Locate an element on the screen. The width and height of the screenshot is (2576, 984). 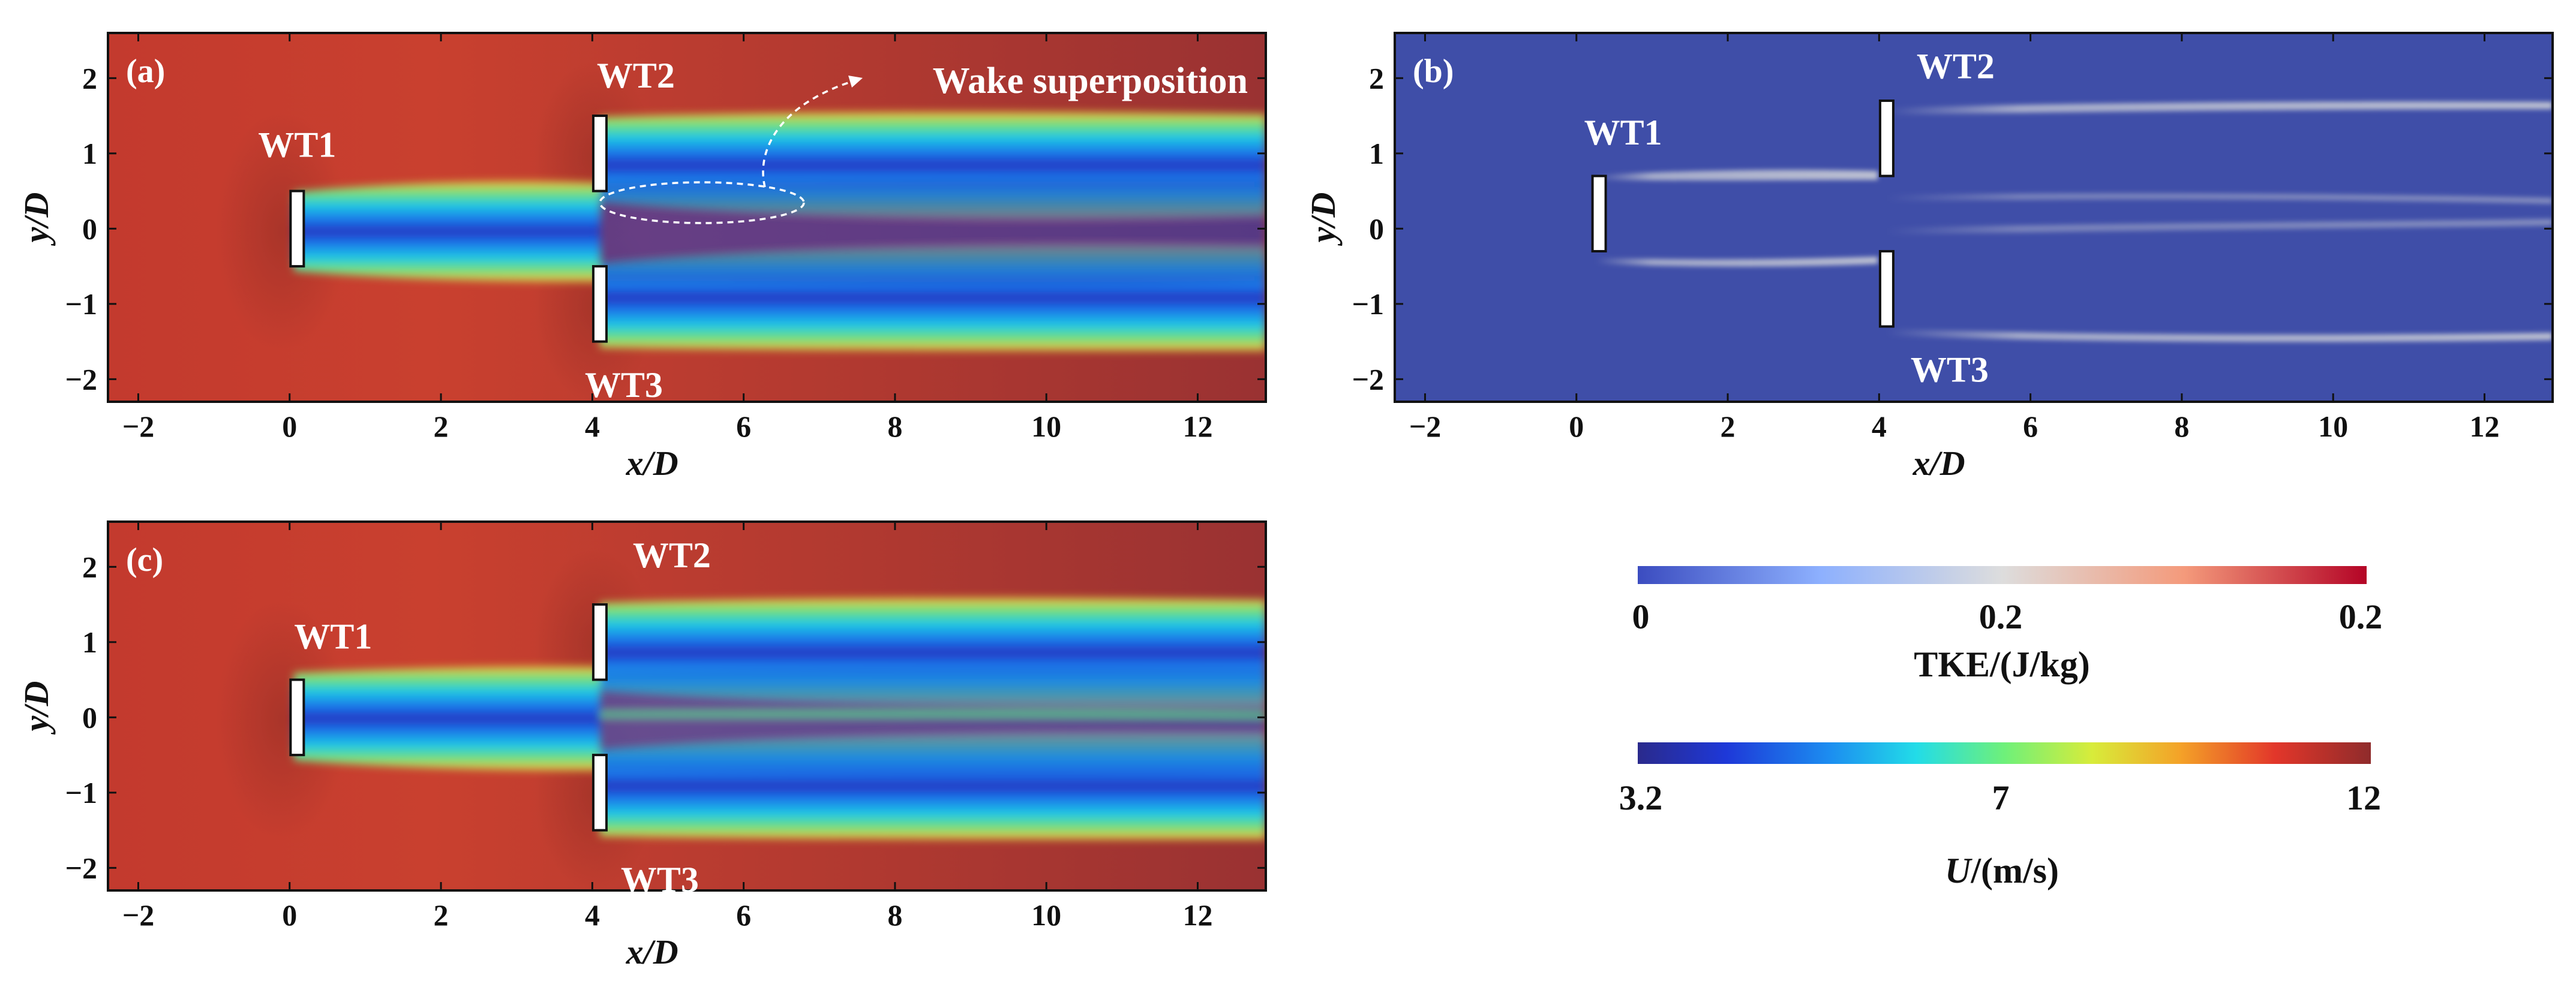
panel-b-xtick-label: 12 is located at coordinates (2484, 426).